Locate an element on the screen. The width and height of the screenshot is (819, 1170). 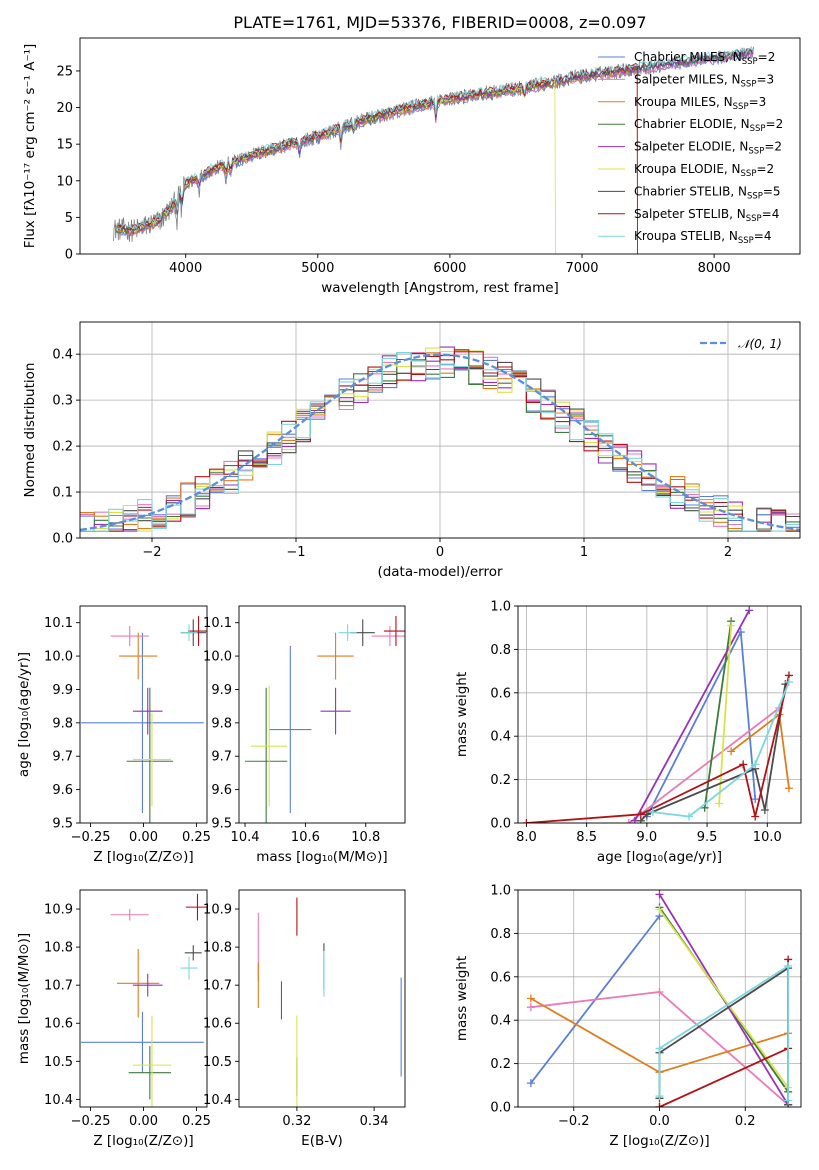
y-tick-label: 10.5 is located at coordinates (58, 1062).